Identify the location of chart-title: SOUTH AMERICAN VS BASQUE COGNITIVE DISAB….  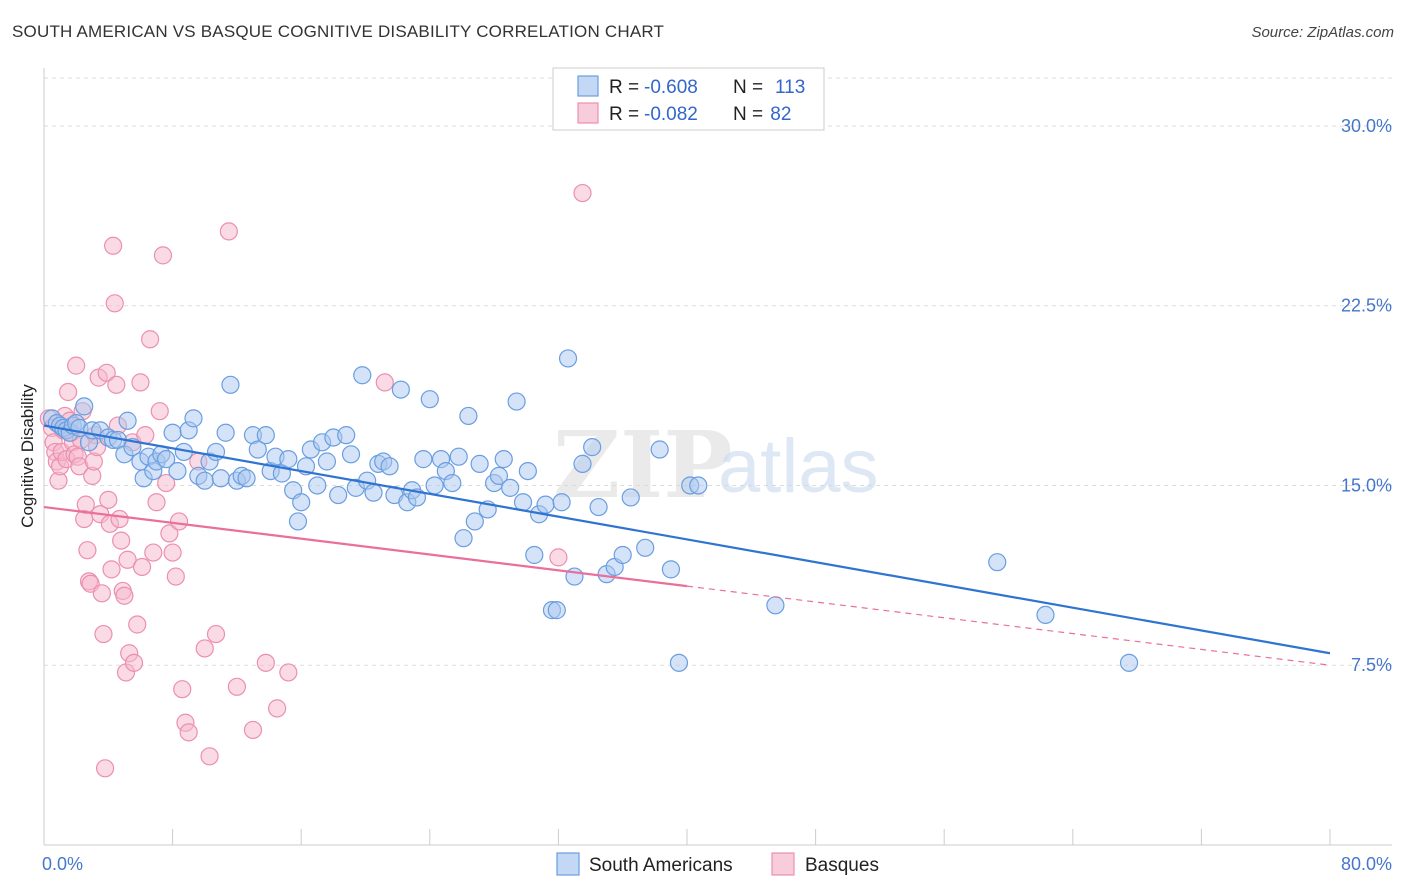
(338, 31).